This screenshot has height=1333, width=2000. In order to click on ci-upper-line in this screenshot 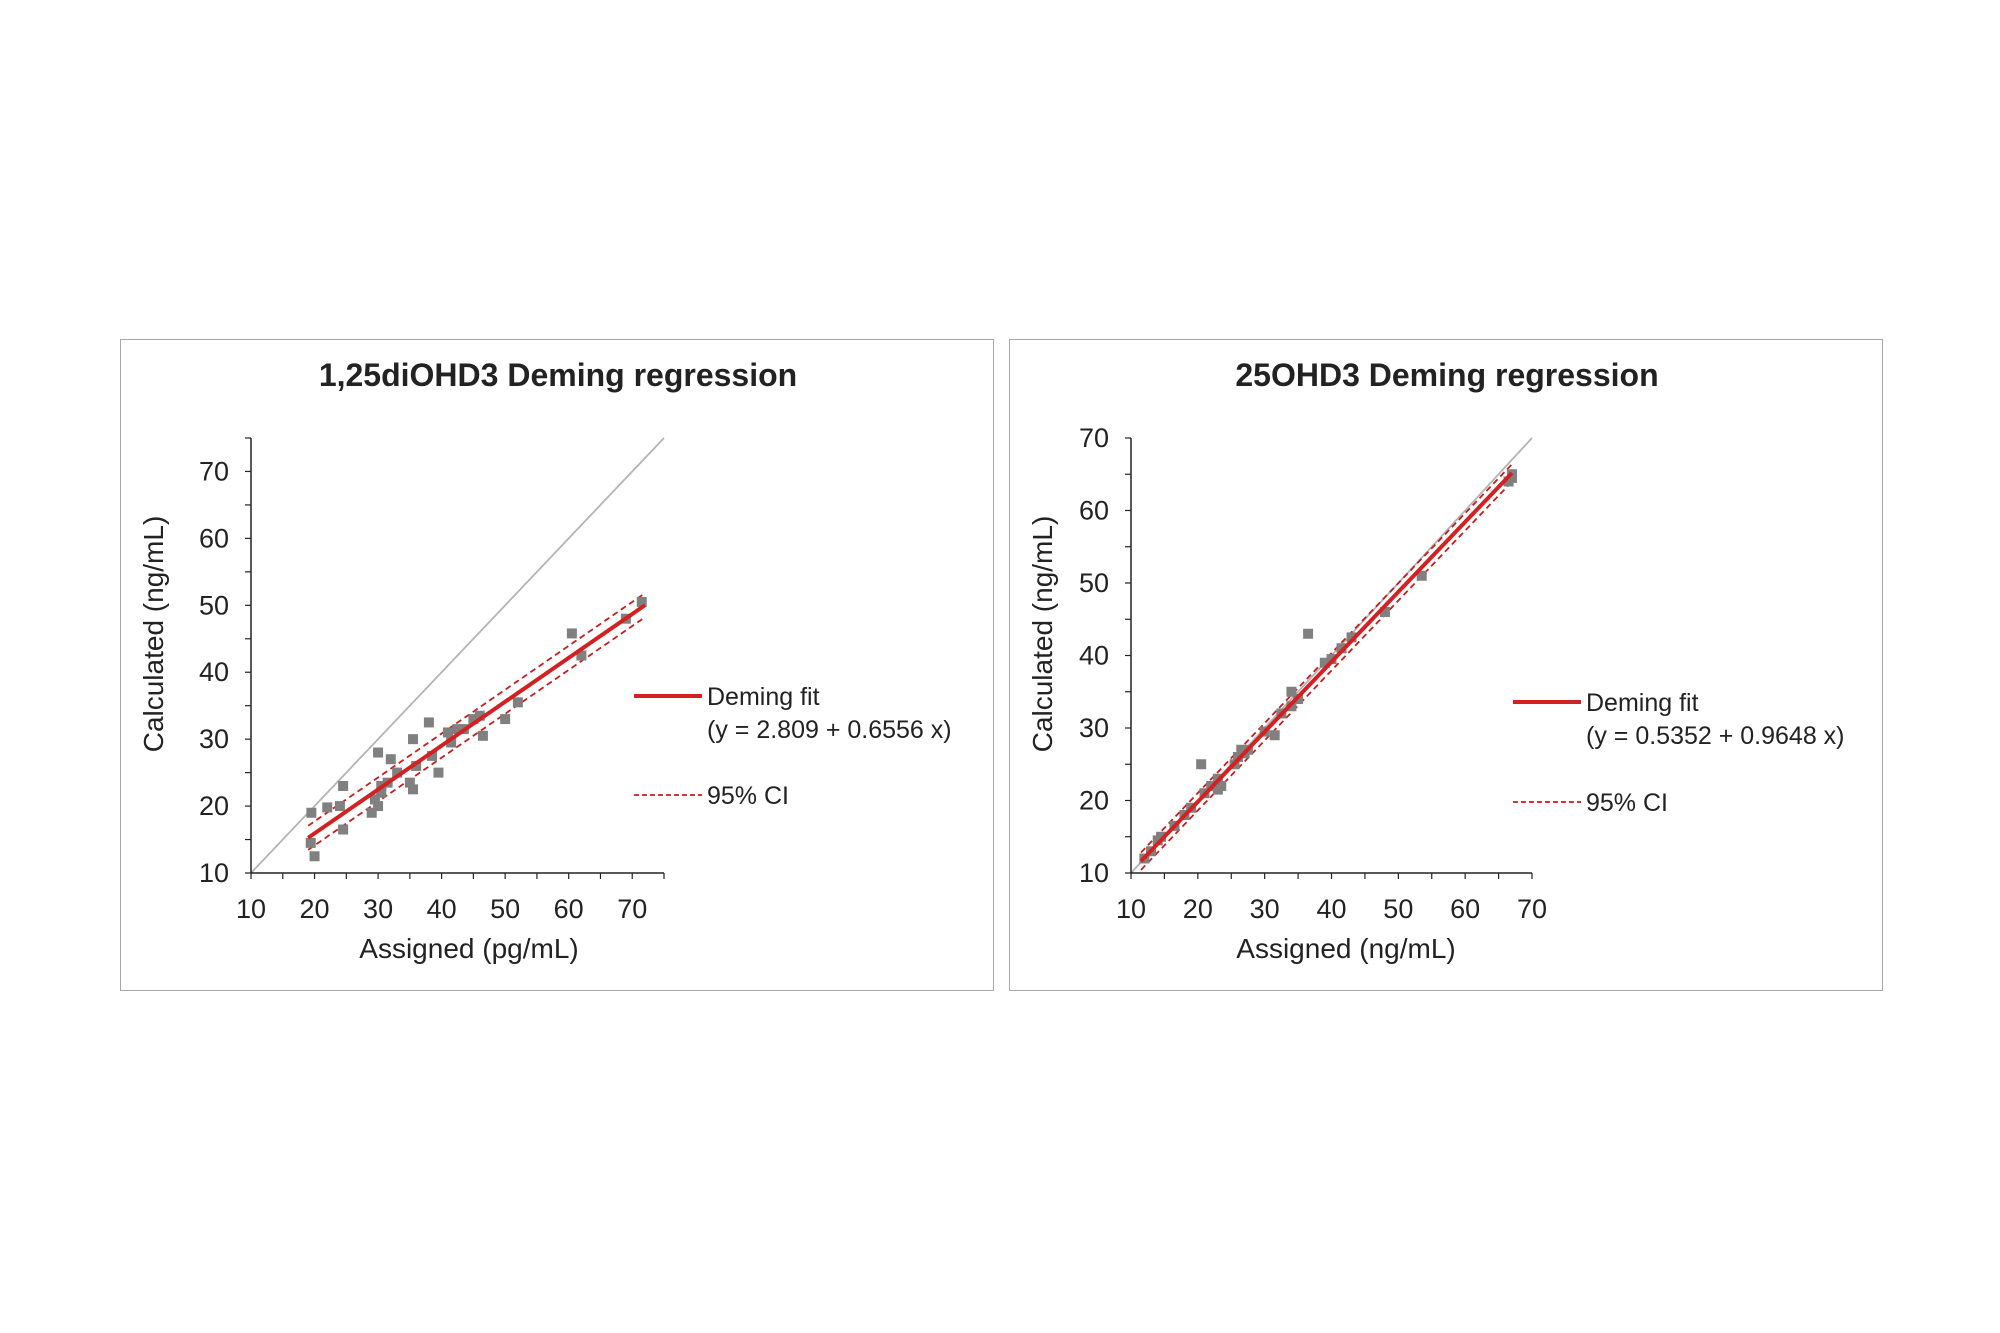, I will do `click(476, 709)`.